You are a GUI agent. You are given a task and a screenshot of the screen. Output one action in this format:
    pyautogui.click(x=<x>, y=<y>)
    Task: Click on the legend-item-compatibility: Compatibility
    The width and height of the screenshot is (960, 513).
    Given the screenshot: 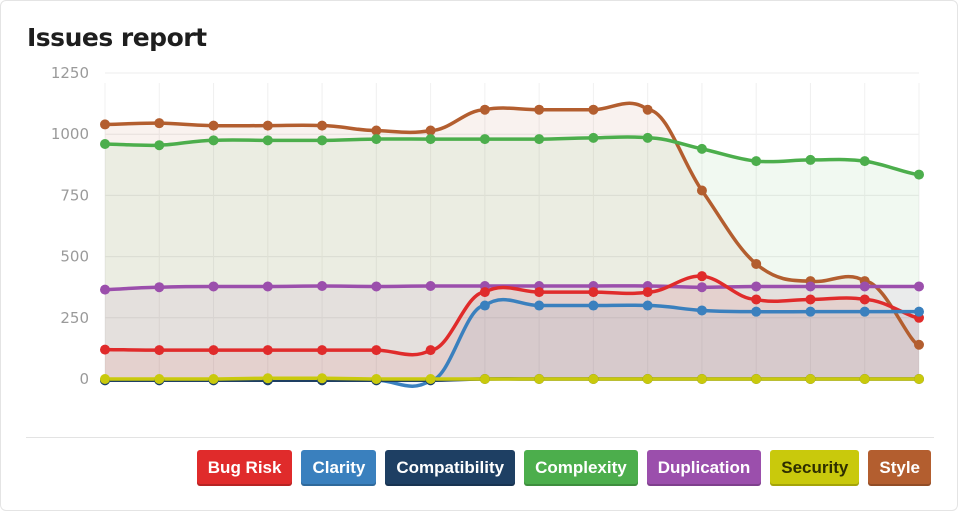 What is the action you would take?
    pyautogui.click(x=450, y=468)
    